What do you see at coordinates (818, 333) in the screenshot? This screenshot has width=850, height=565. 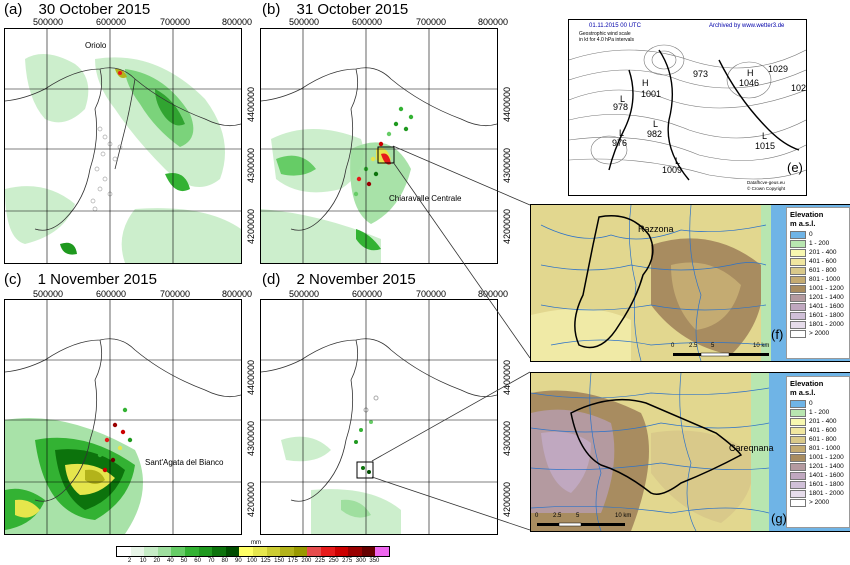 I see `legend-entry: > 2000` at bounding box center [818, 333].